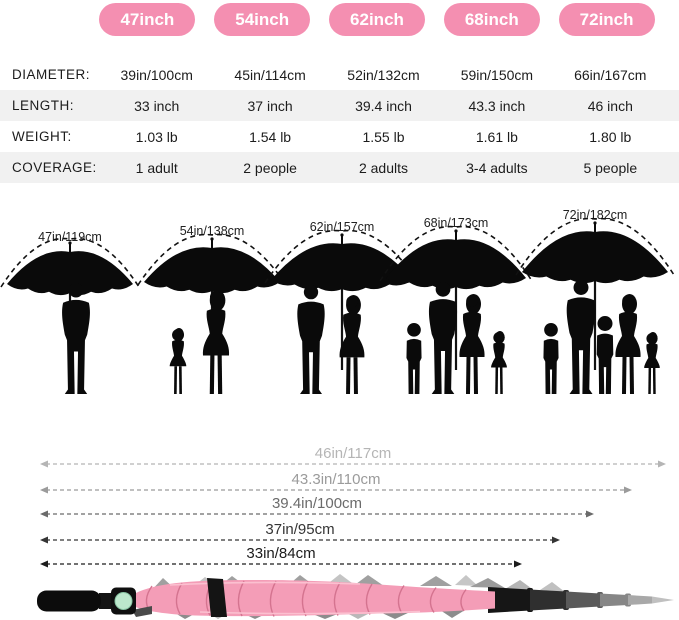 The height and width of the screenshot is (620, 679). I want to click on umbrella-figure: 72in/182cm, so click(595, 301).